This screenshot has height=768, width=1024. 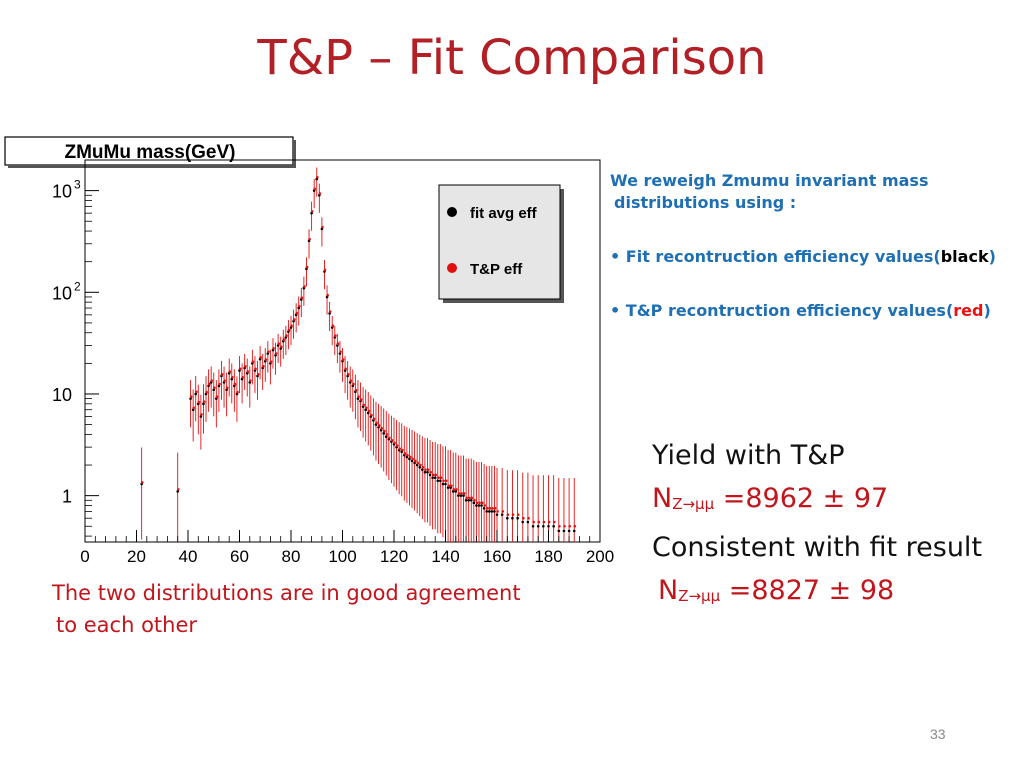 I want to click on slide-title: T&P – Fit Comparison, so click(x=512, y=58).